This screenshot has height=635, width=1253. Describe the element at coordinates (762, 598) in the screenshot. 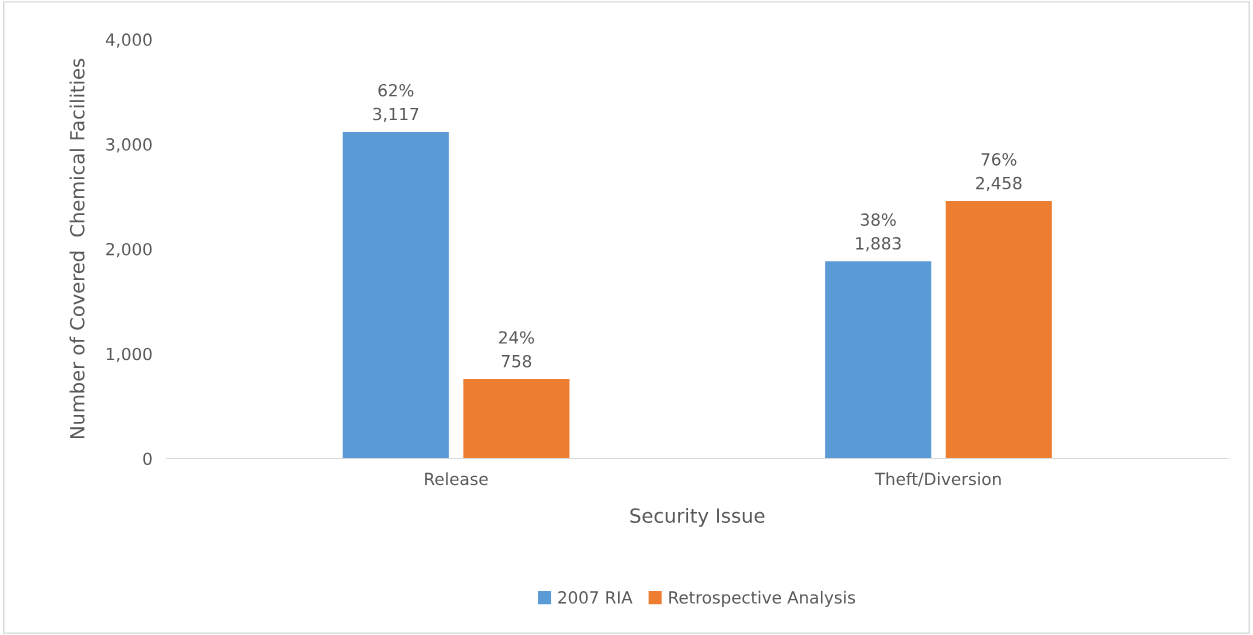

I see `legend-label: Retrospective Analysis` at that location.